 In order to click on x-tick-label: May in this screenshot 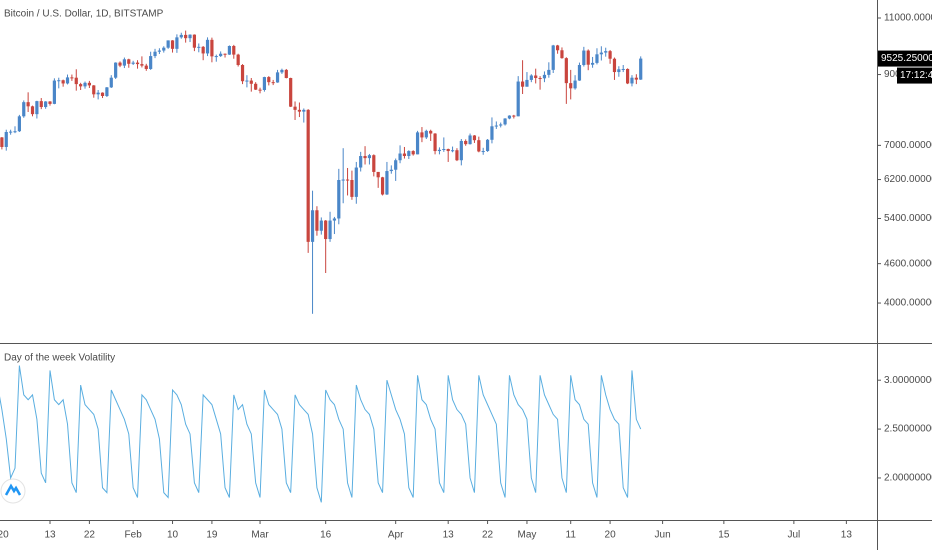, I will do `click(526, 535)`.